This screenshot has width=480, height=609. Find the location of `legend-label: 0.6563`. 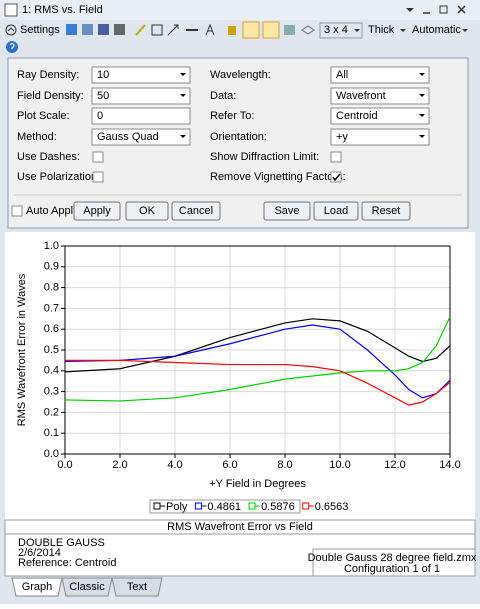

legend-label: 0.6563 is located at coordinates (332, 507).